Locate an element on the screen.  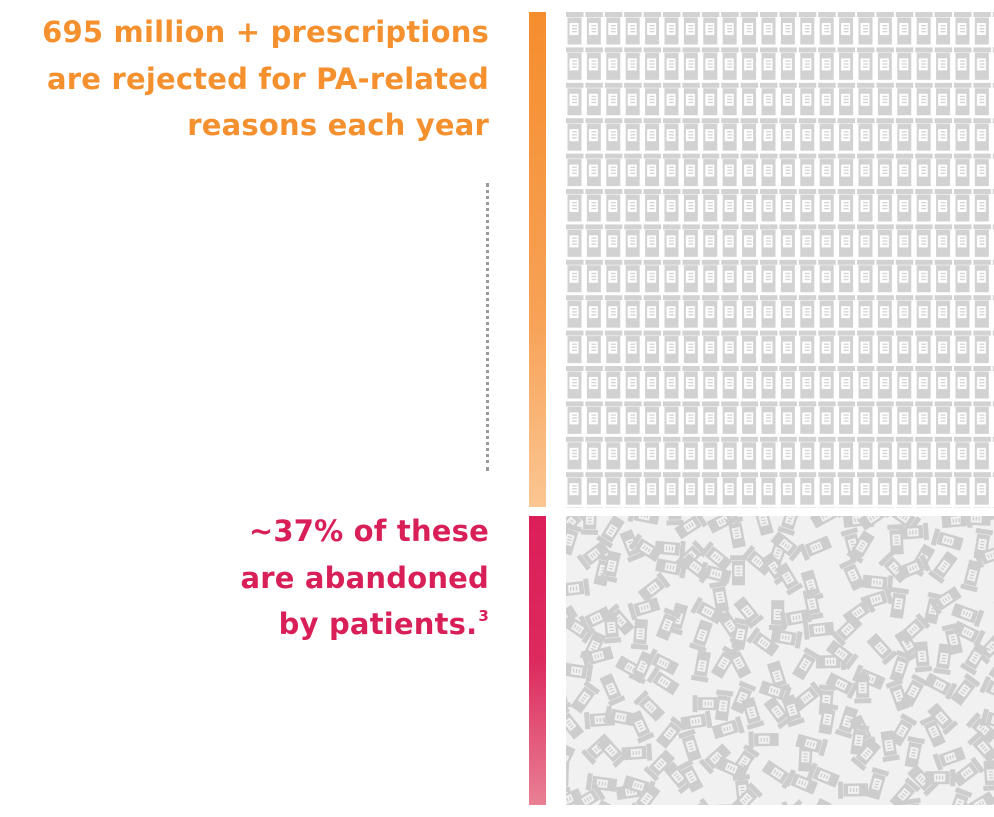
rejected-stat-line-2: are rejected for PA-related is located at coordinates (268, 78).